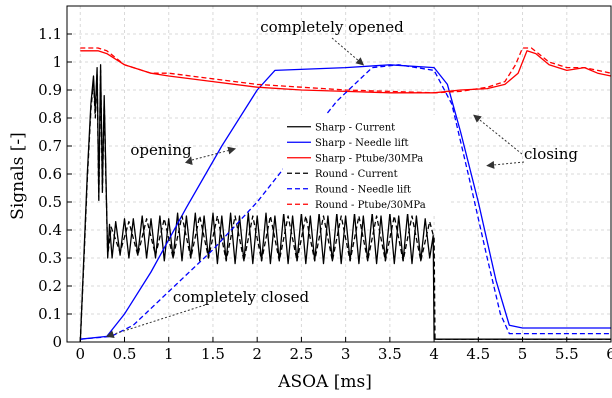 This screenshot has width=612, height=398. Describe the element at coordinates (57, 342) in the screenshot. I see `y-tick-label: 0` at that location.